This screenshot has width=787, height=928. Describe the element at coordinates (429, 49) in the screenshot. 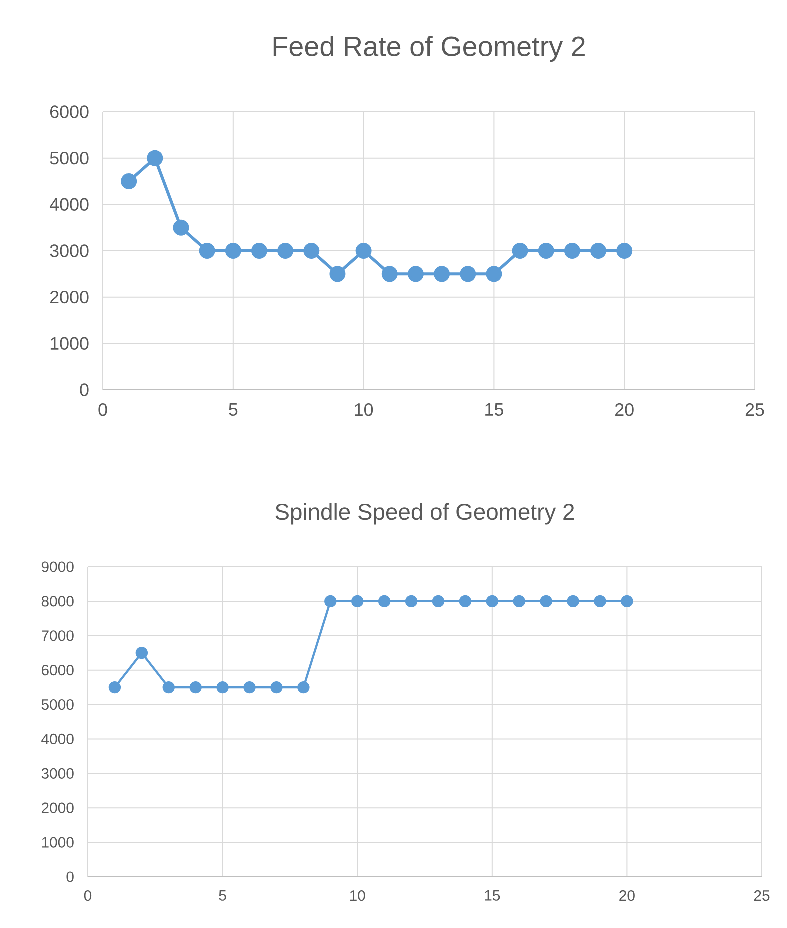

I see `chart-title: Feed Rate of Geometry 2` at that location.